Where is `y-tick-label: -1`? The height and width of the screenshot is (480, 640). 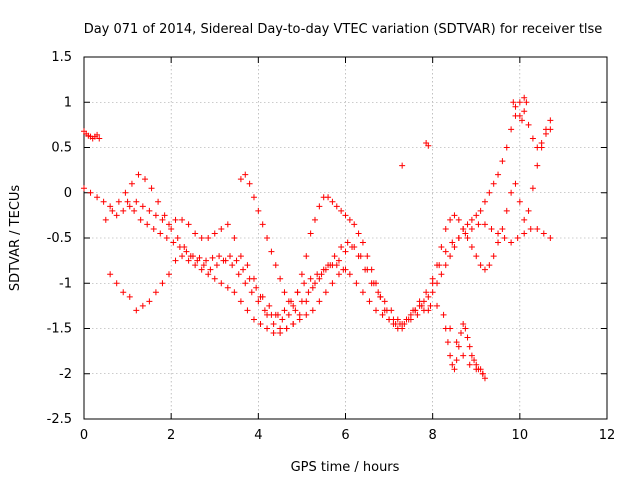 y-tick-label: -1 is located at coordinates (65, 283).